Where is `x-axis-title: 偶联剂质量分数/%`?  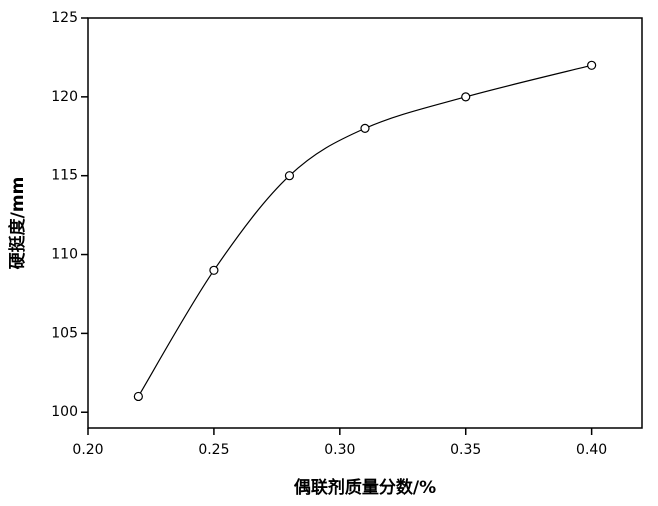
x-axis-title: 偶联剂质量分数/% is located at coordinates (365, 487).